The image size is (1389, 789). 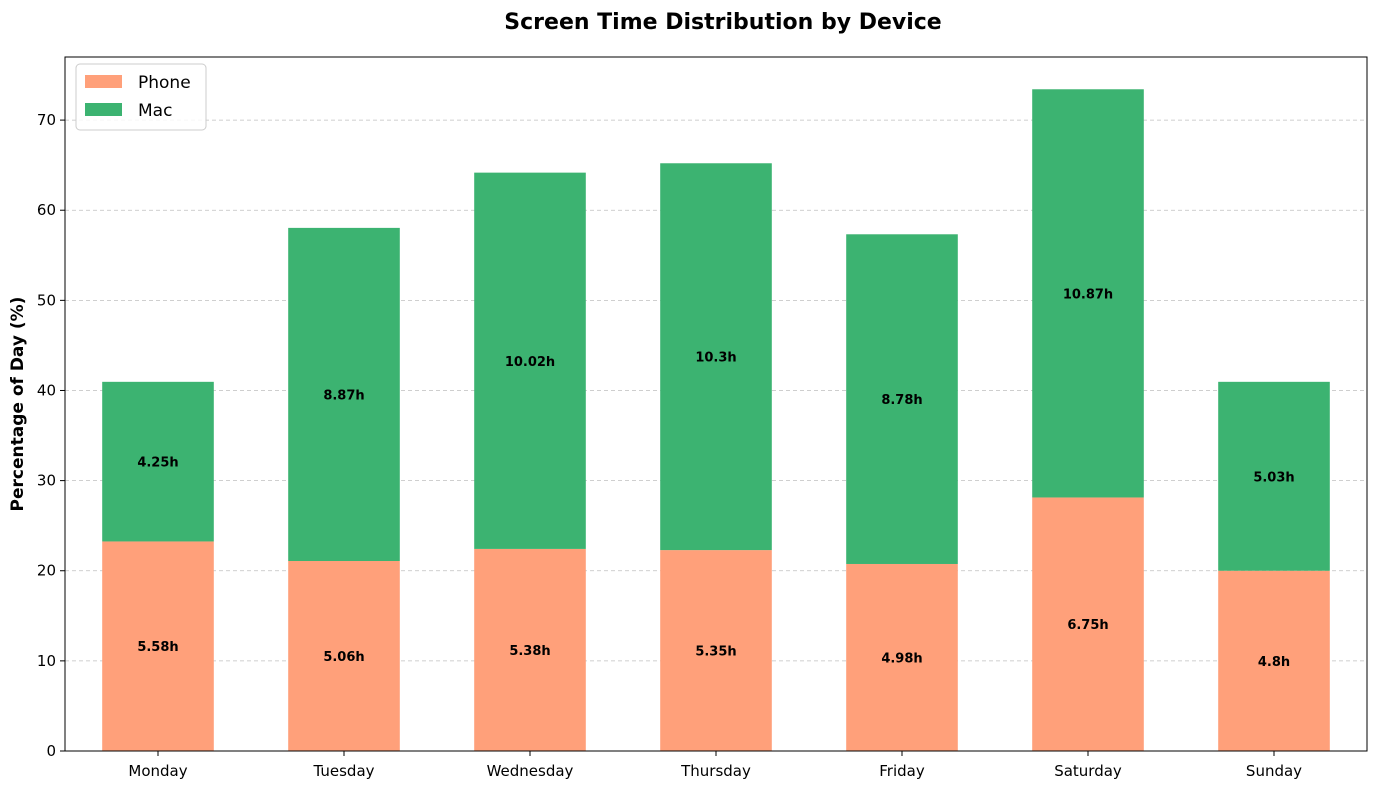 What do you see at coordinates (103, 109) in the screenshot?
I see `legend-swatch-mac` at bounding box center [103, 109].